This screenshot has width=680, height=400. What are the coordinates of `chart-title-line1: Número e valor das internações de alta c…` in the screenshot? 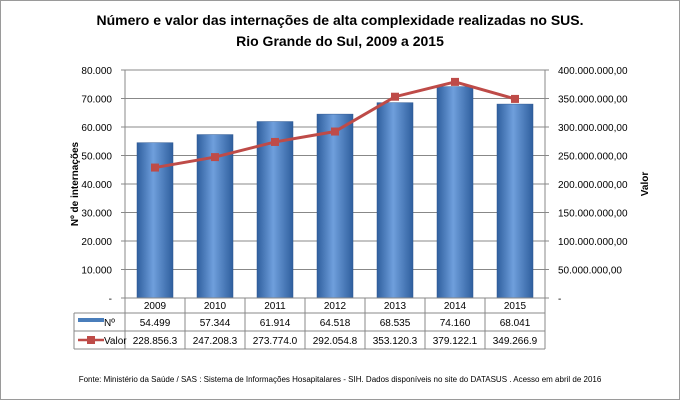 It's located at (339, 20).